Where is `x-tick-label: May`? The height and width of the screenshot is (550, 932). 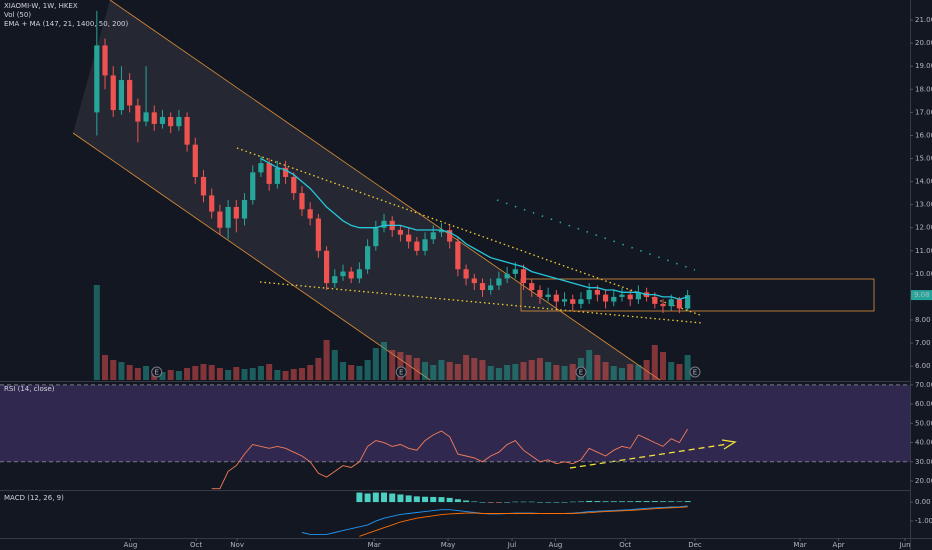 x-tick-label: May is located at coordinates (448, 545).